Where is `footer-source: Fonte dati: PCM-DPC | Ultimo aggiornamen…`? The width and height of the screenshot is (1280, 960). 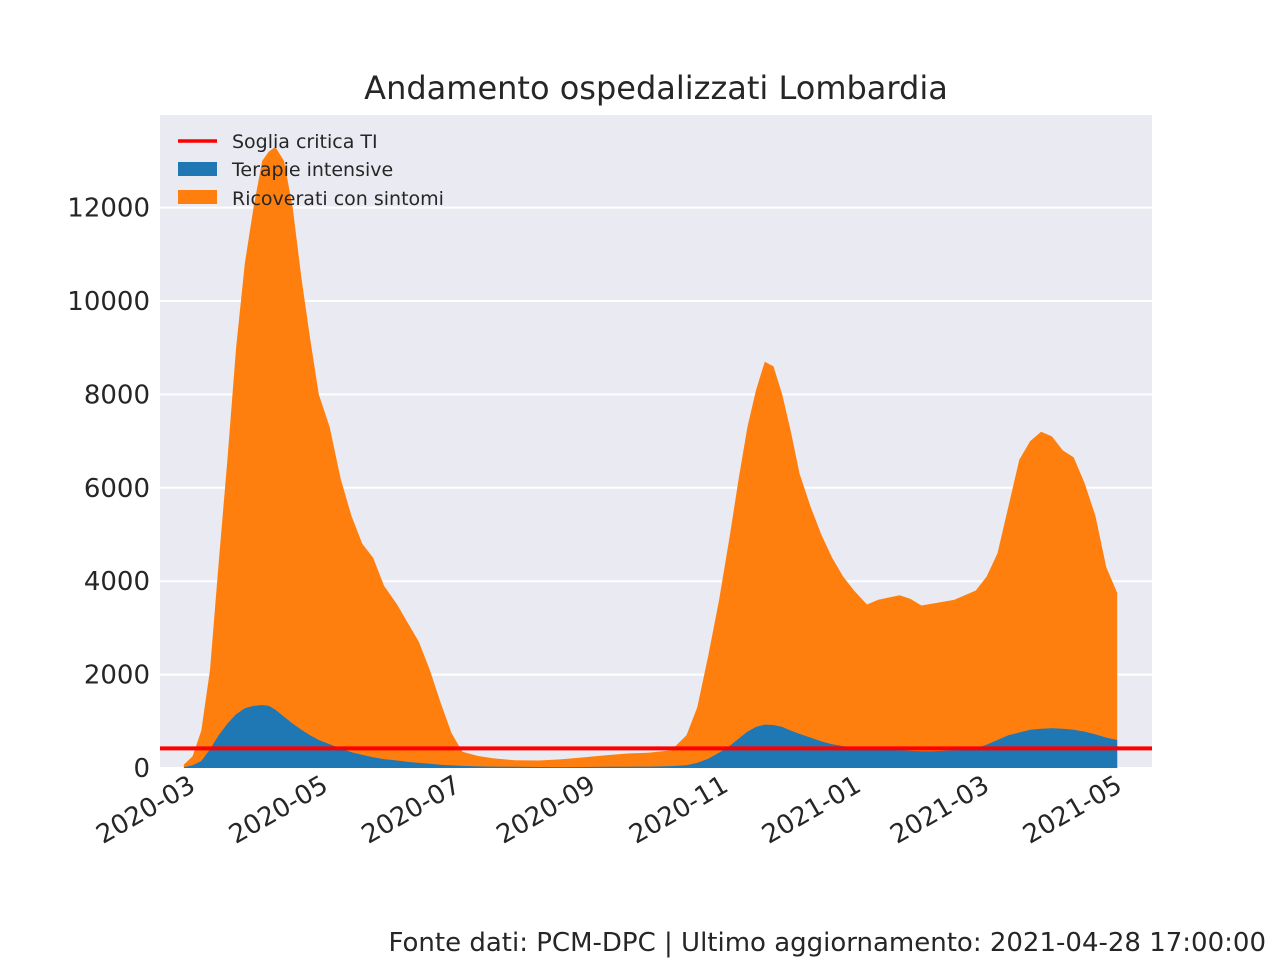 footer-source: Fonte dati: PCM-DPC | Ultimo aggiornamen… is located at coordinates (828, 943).